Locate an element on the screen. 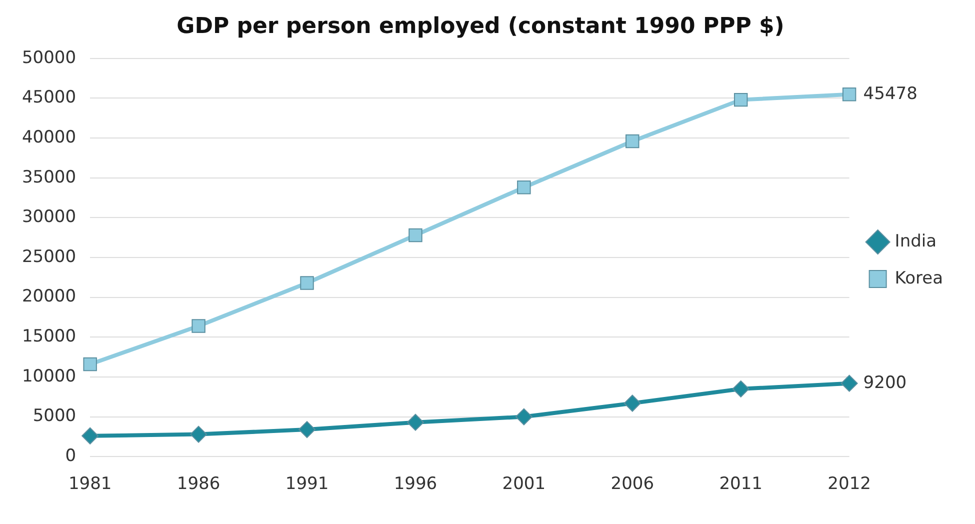  chart-title: GDP per person employed (constant 1990 PPP $) is located at coordinates (480, 26).